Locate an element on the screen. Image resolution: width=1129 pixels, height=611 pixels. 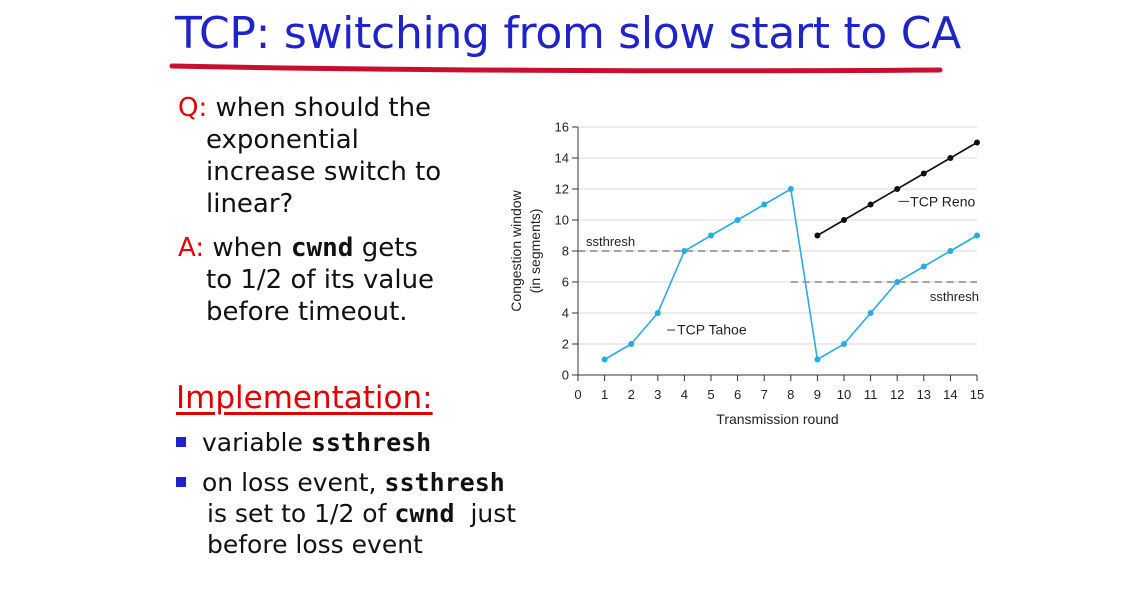
y-axis-label-line2: (in segments) is located at coordinates (535, 251).